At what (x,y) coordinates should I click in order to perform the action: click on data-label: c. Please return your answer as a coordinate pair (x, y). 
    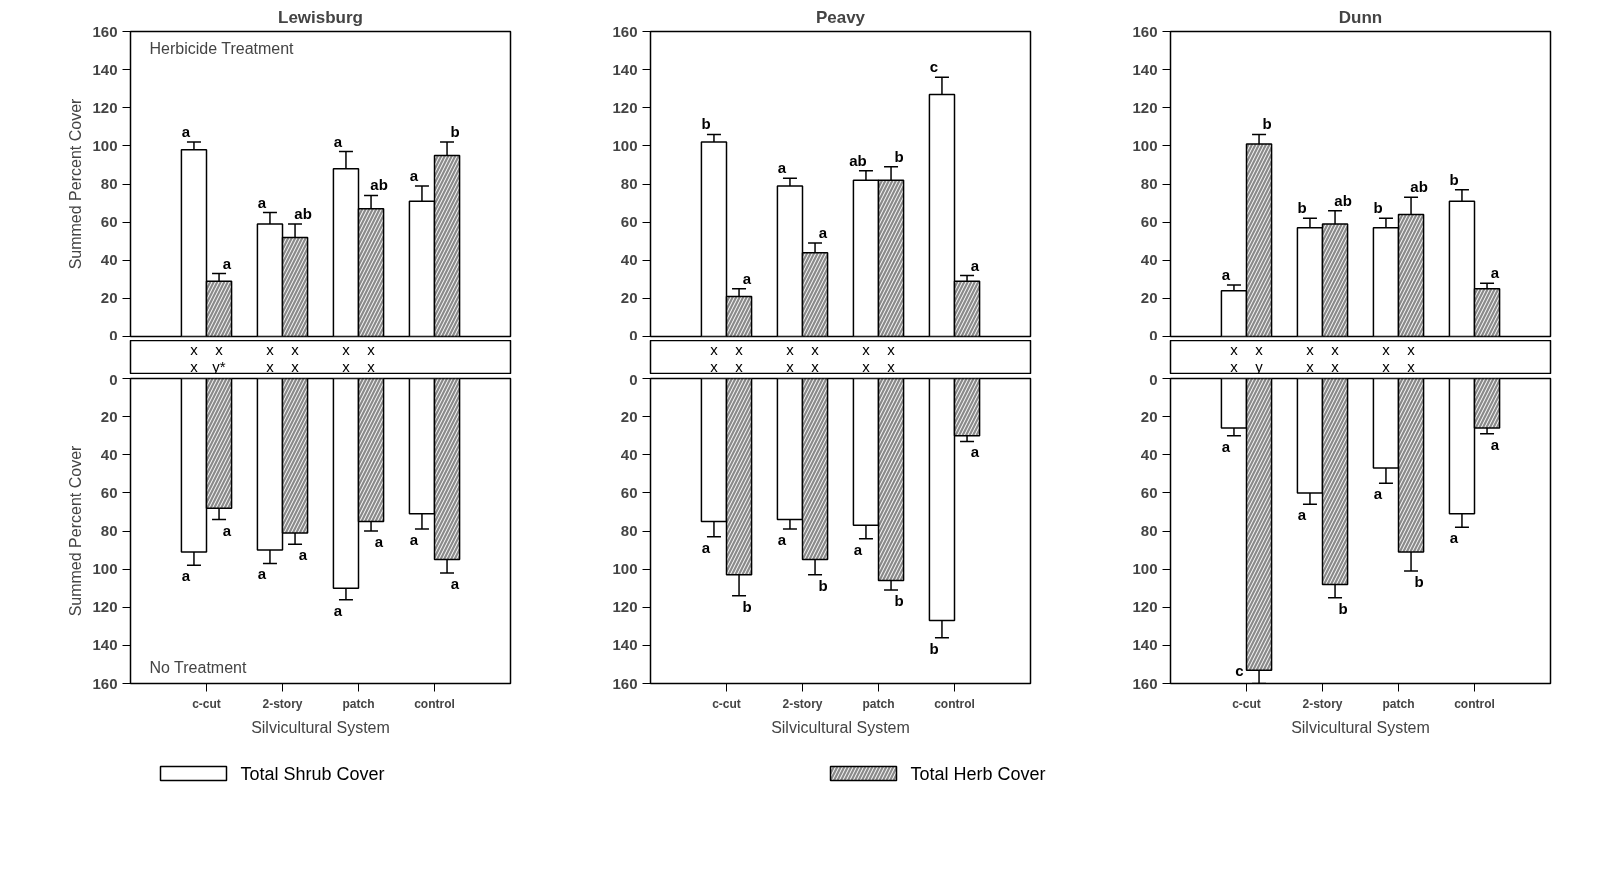
    Looking at the image, I should click on (934, 67).